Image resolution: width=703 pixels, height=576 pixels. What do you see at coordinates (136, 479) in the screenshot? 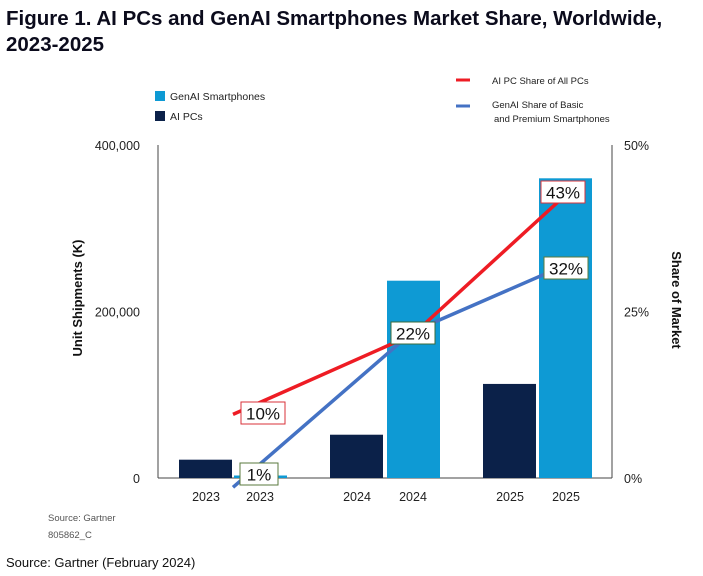
I see `y-tick-label: 0` at bounding box center [136, 479].